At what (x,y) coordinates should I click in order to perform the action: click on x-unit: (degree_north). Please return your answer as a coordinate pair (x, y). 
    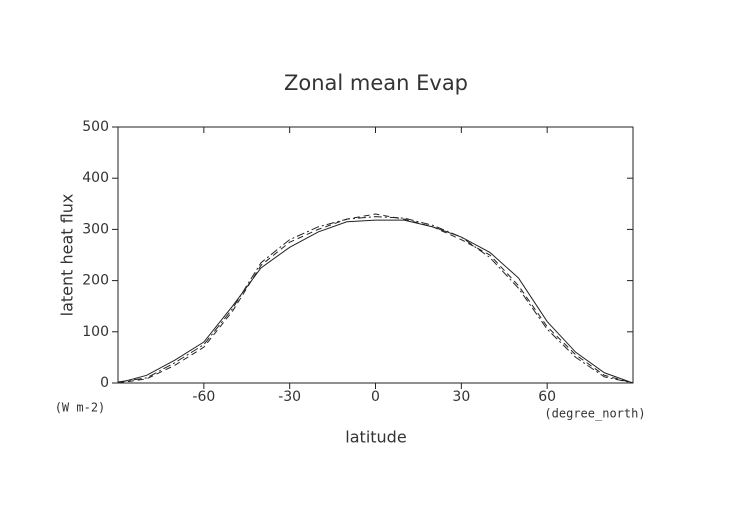
    Looking at the image, I should click on (594, 414).